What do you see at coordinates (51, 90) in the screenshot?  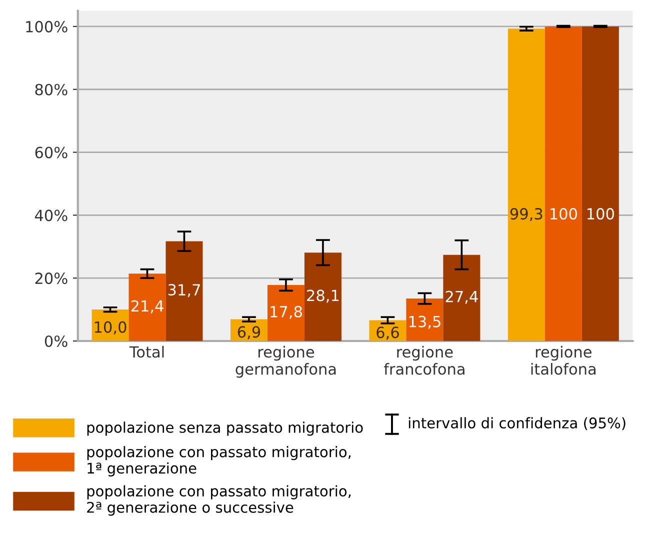 I see `y-tick-label: 80%` at bounding box center [51, 90].